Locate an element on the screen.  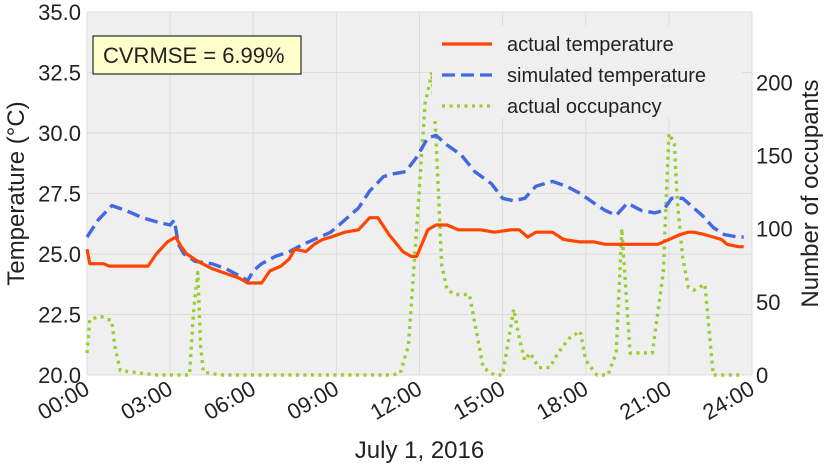
y-right-tick-label: 100 is located at coordinates (774, 229).